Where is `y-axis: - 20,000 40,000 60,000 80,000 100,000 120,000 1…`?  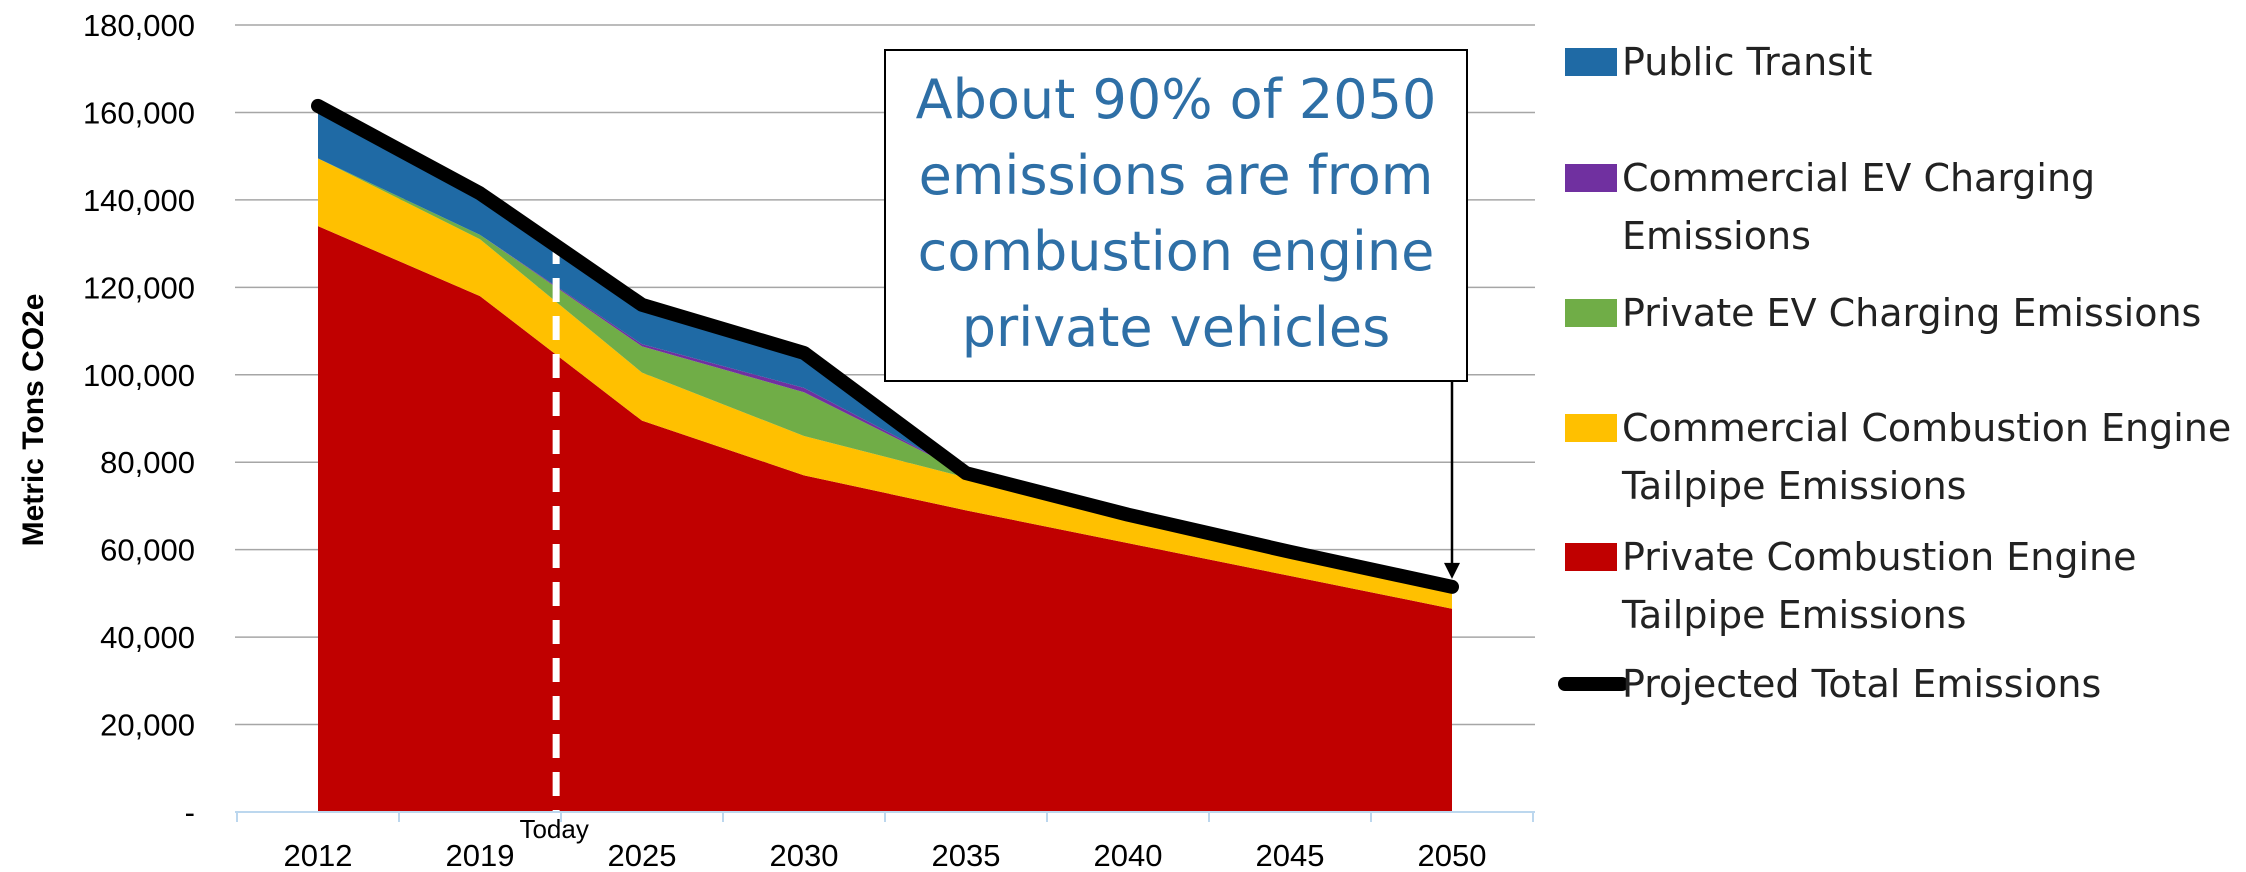
y-axis: - 20,000 40,000 60,000 80,000 100,000 120,000 1… is located at coordinates (139, 419).